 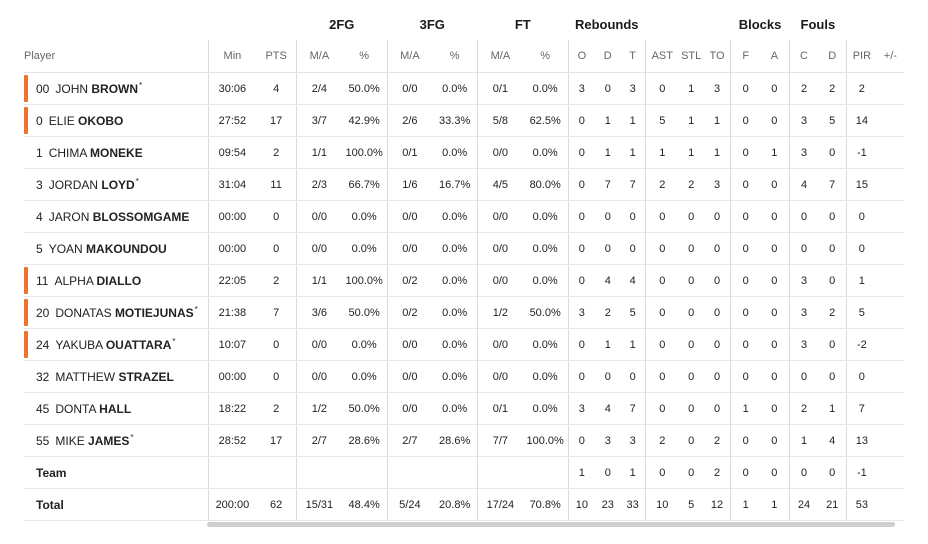 What do you see at coordinates (803, 184) in the screenshot?
I see `stat-foul-c: 4` at bounding box center [803, 184].